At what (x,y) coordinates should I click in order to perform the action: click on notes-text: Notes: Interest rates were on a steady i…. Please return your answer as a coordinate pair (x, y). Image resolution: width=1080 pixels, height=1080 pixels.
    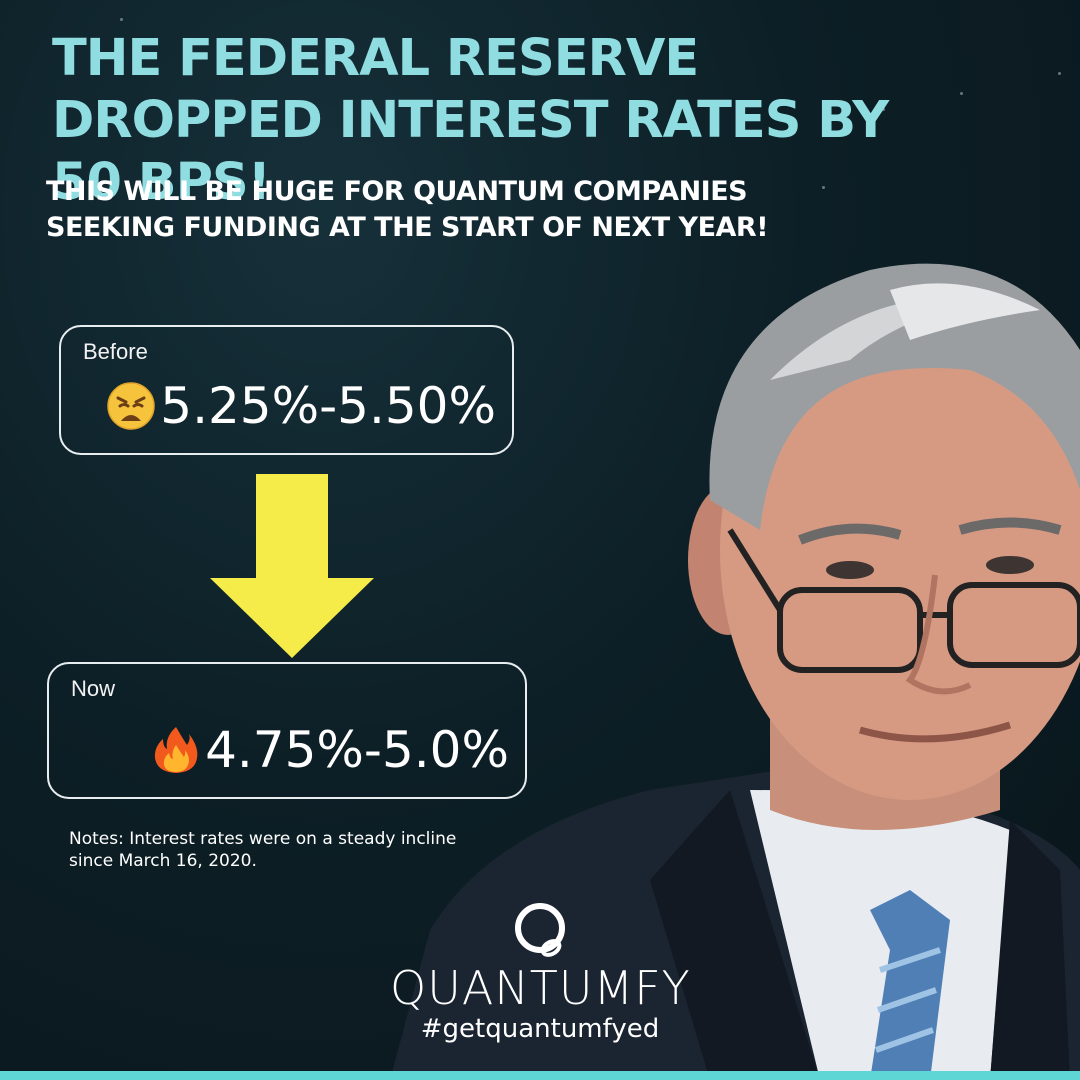
    Looking at the image, I should click on (263, 850).